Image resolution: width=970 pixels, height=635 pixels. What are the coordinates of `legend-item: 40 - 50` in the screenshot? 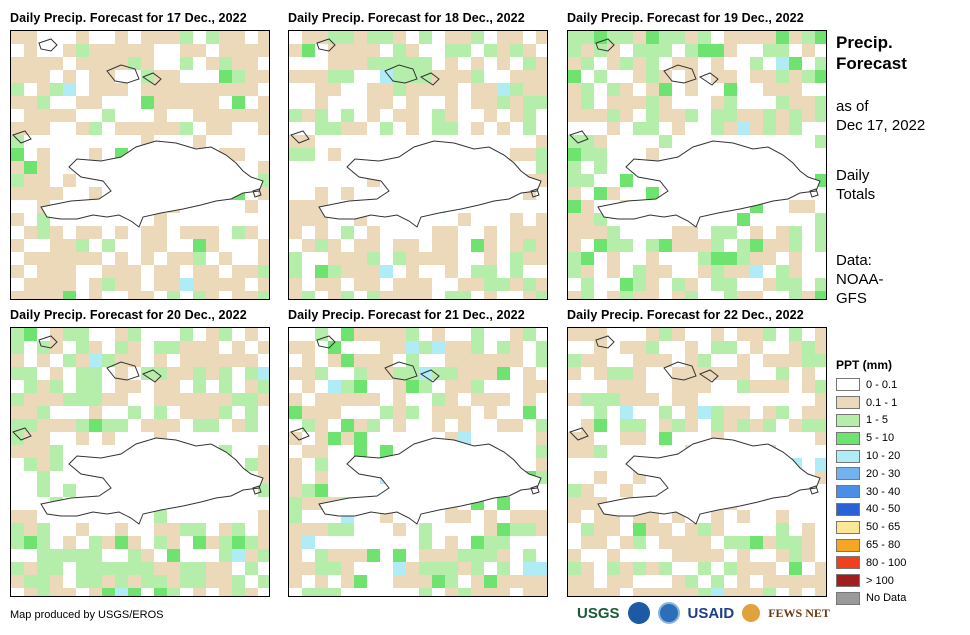 It's located at (871, 510).